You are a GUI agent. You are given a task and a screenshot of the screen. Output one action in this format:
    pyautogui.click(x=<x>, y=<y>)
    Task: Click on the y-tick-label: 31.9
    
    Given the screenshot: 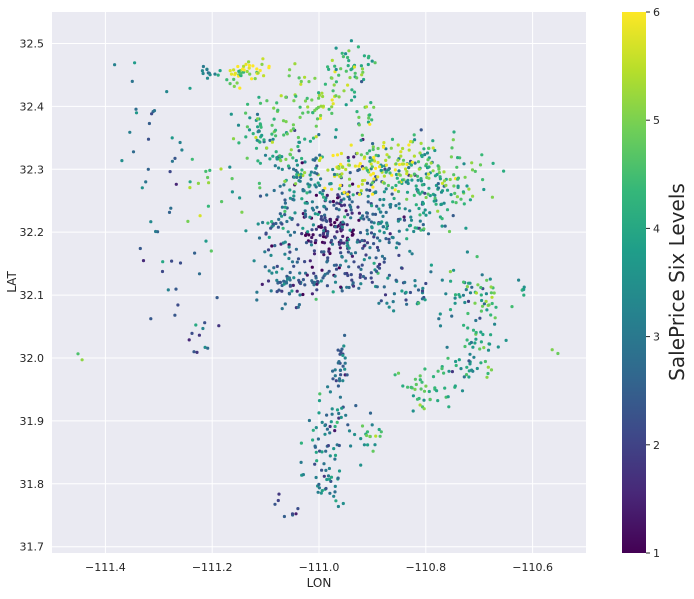 What is the action you would take?
    pyautogui.click(x=32, y=421)
    